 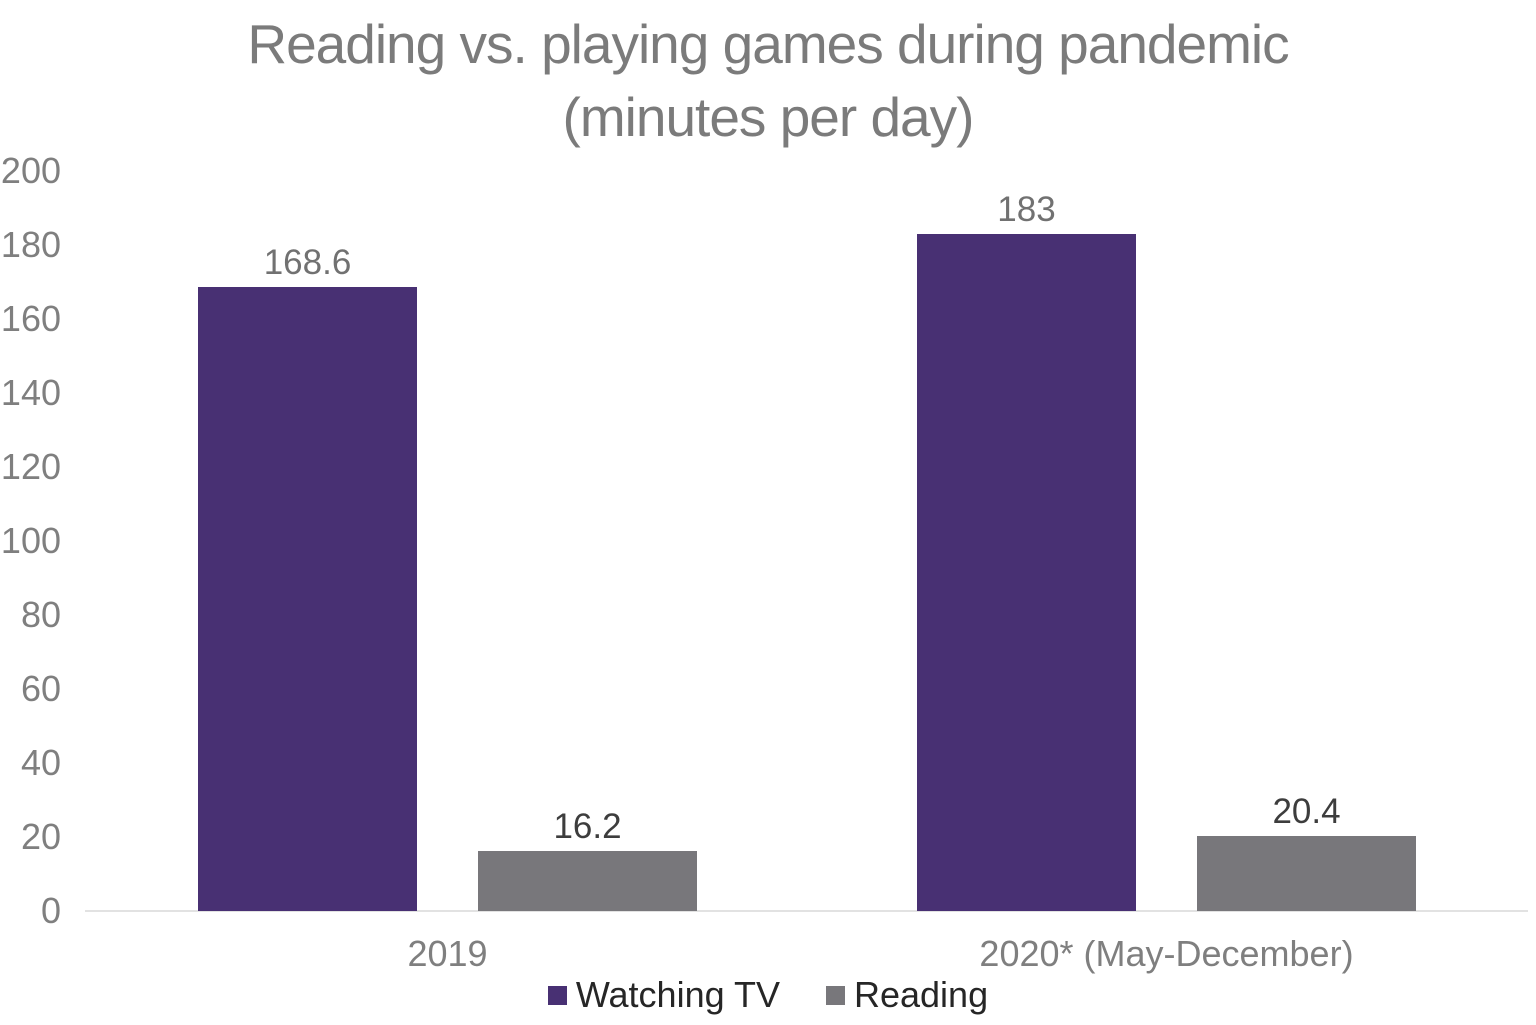 What do you see at coordinates (307, 263) in the screenshot?
I see `value-label-watching-tv-2019: 168.6` at bounding box center [307, 263].